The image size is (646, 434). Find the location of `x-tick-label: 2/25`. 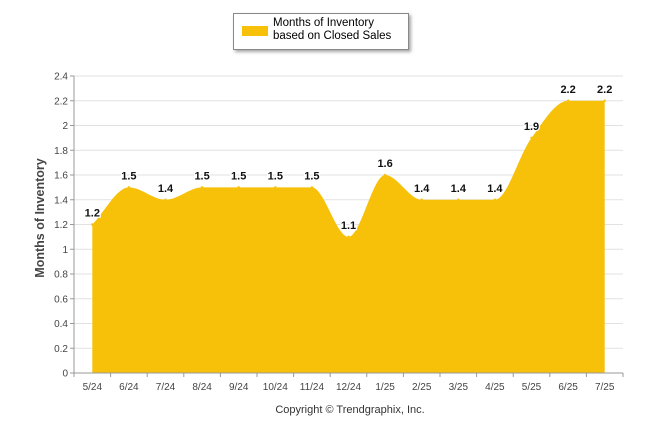

x-tick-label: 2/25 is located at coordinates (422, 387).